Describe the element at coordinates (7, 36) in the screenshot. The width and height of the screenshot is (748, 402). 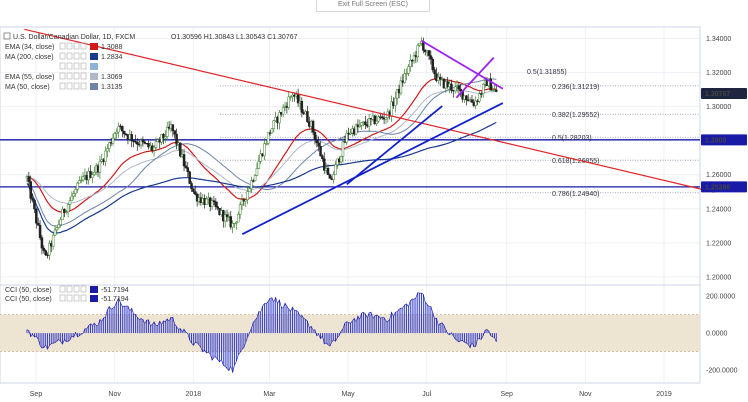
I see `collapse-icon` at that location.